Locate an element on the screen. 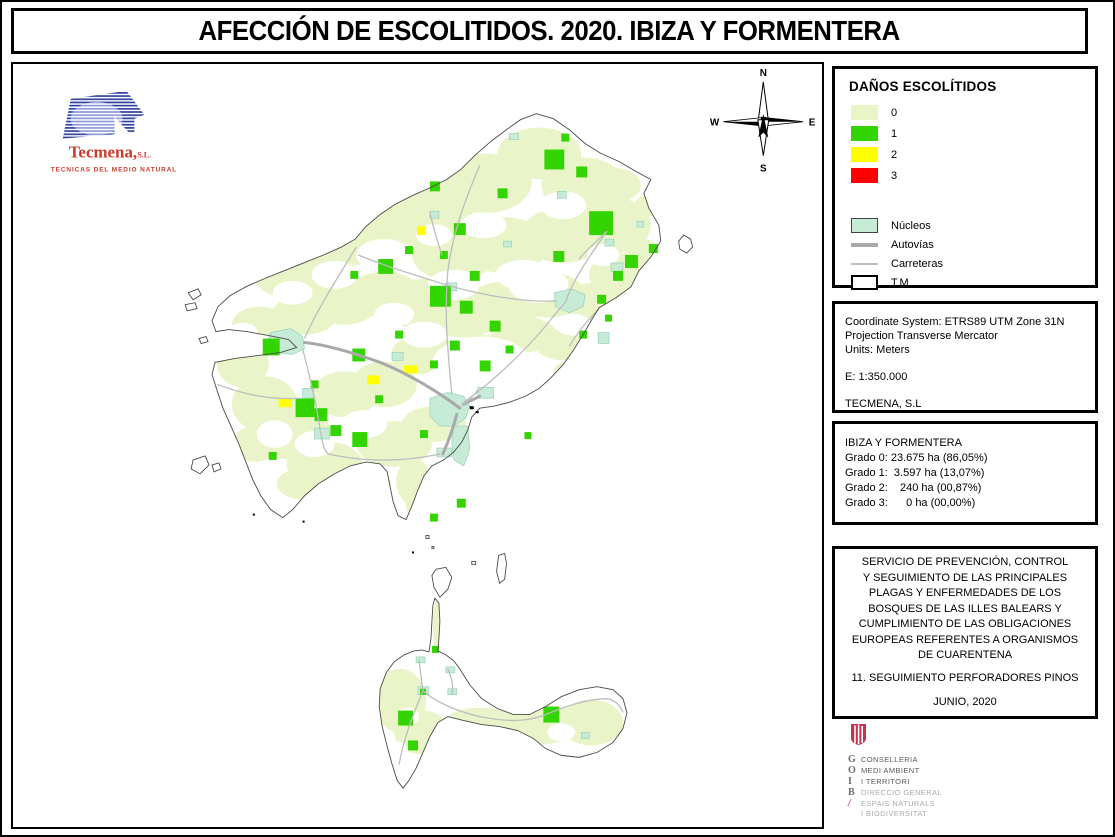  nucleos-swatch is located at coordinates (864, 225).